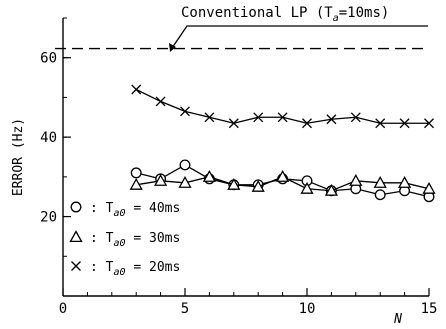 The height and width of the screenshot is (329, 446). What do you see at coordinates (135, 240) in the screenshot?
I see `legend-label-triangle: : Ta0 = 30ms` at bounding box center [135, 240].